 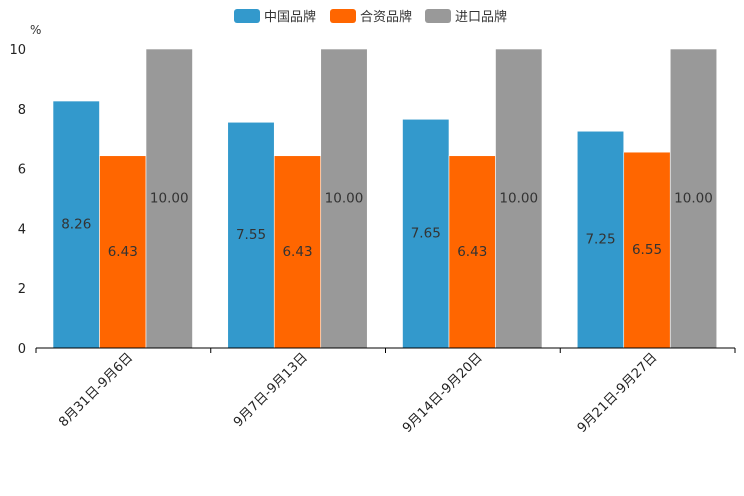 I want to click on value-label-3-3: 10.00, so click(x=518, y=199).